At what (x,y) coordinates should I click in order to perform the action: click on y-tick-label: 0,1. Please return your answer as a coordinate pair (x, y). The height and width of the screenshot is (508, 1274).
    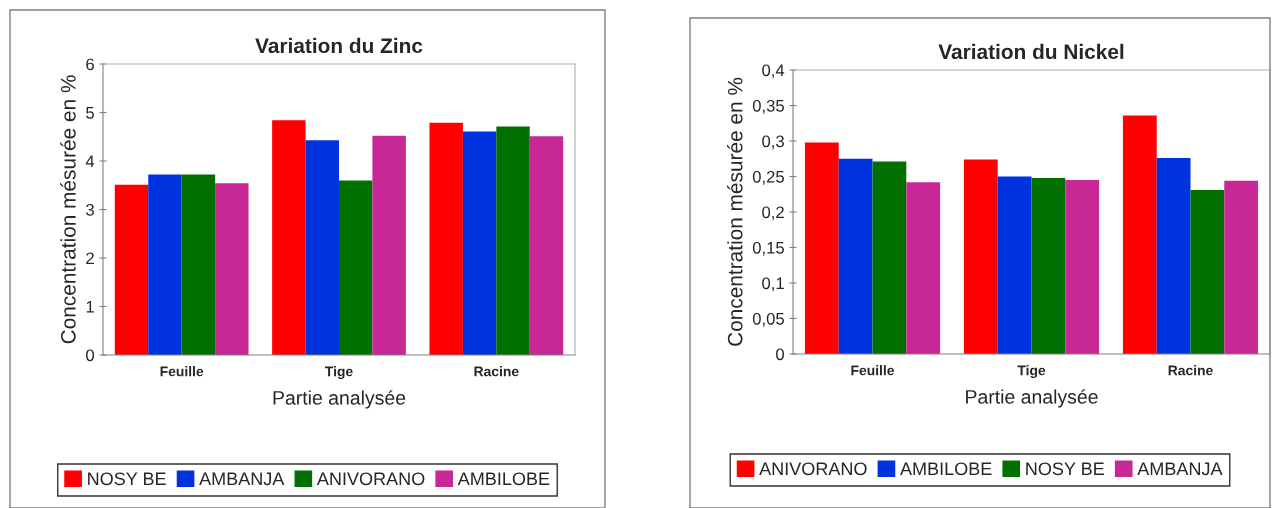
    Looking at the image, I should click on (773, 284).